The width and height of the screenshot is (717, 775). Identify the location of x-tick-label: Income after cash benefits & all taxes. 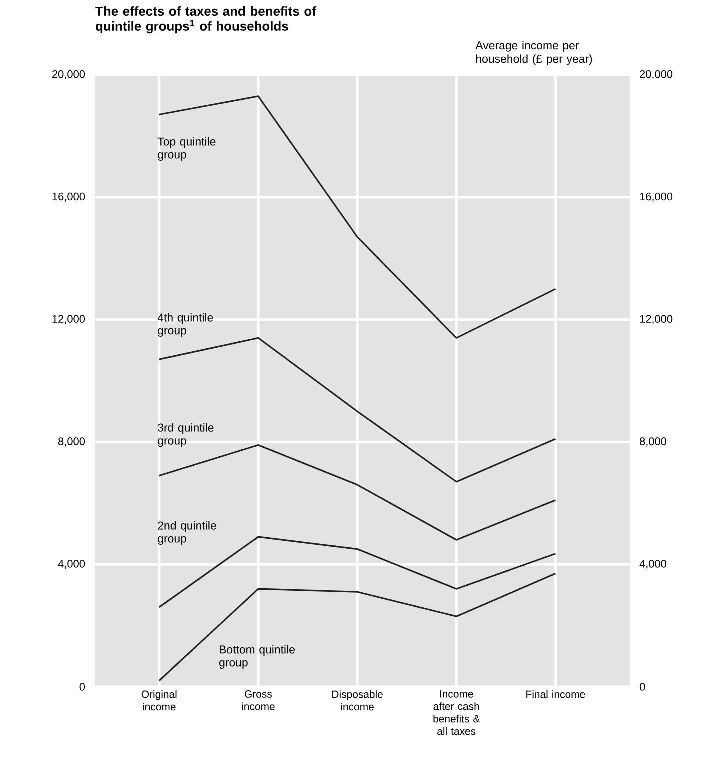
(457, 713).